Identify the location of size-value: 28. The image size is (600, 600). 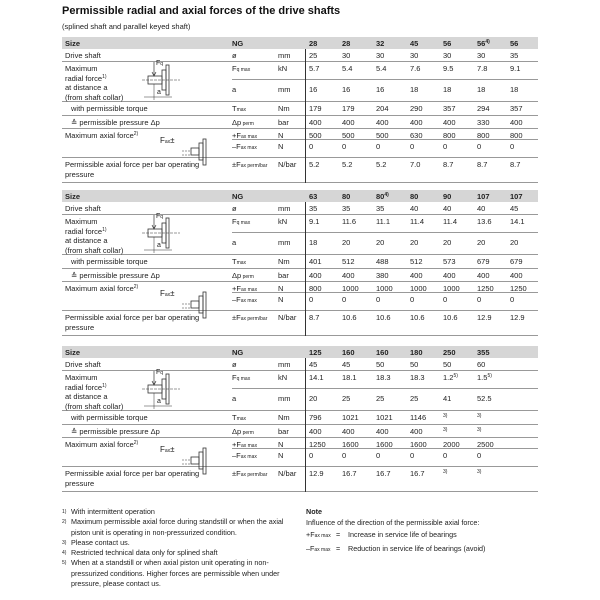
(313, 43).